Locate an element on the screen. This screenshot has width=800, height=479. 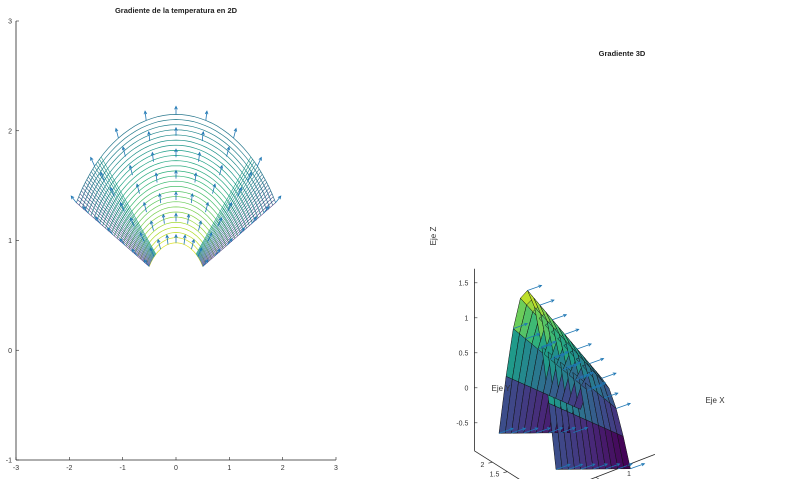
surface-mesh is located at coordinates (564, 380).